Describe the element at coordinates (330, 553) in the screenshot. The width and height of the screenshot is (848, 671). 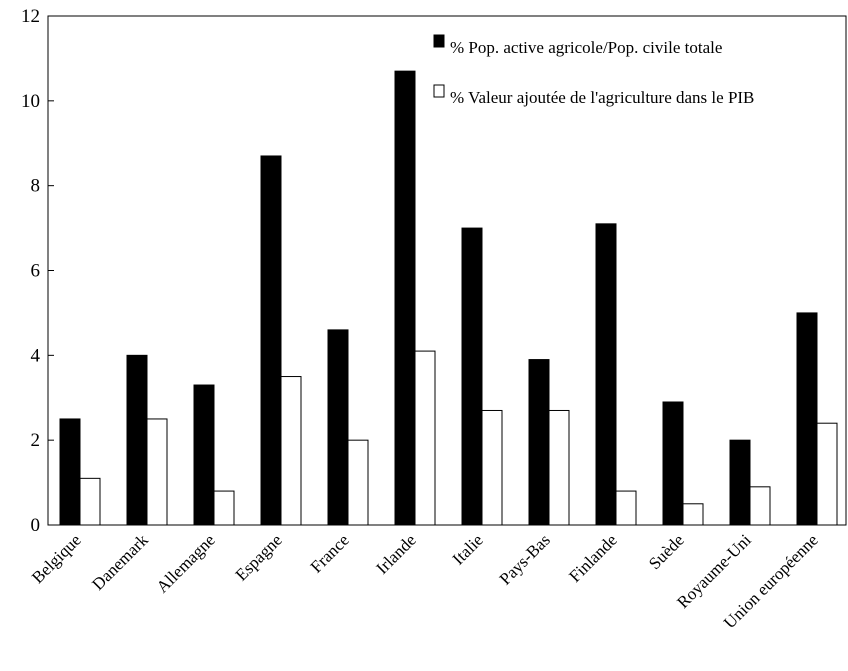
I see `x-category-label: France` at that location.